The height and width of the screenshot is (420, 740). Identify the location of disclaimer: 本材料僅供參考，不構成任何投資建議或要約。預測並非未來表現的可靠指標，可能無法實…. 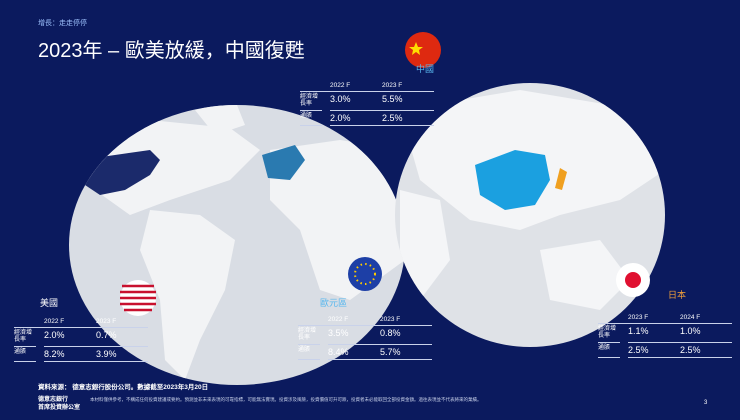
(286, 399).